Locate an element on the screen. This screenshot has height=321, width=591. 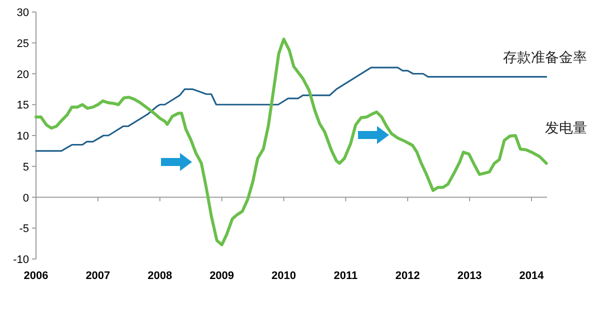
y-tick-label: 5 is located at coordinates (25, 167).